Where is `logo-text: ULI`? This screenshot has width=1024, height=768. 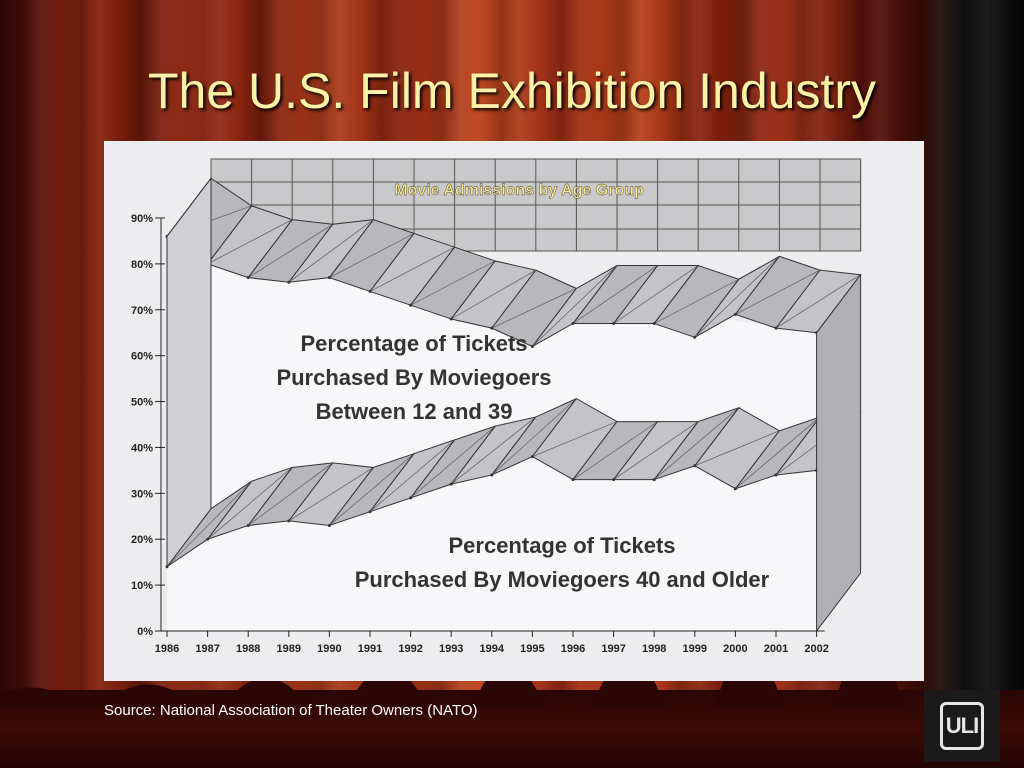
logo-text: ULI is located at coordinates (962, 725).